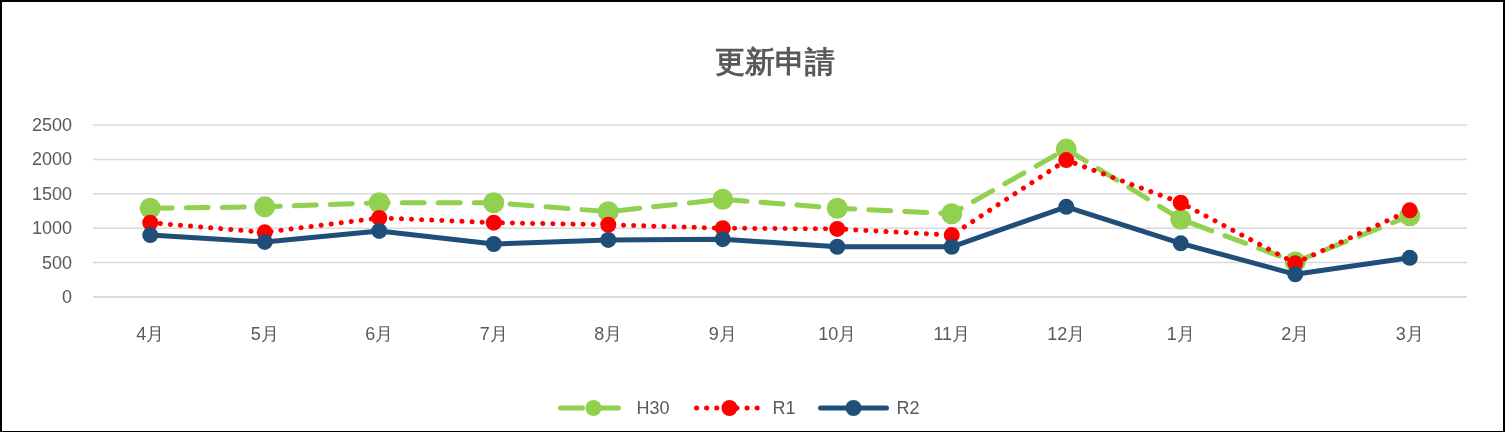  I want to click on x-tick-label: 1月, so click(1180, 334).